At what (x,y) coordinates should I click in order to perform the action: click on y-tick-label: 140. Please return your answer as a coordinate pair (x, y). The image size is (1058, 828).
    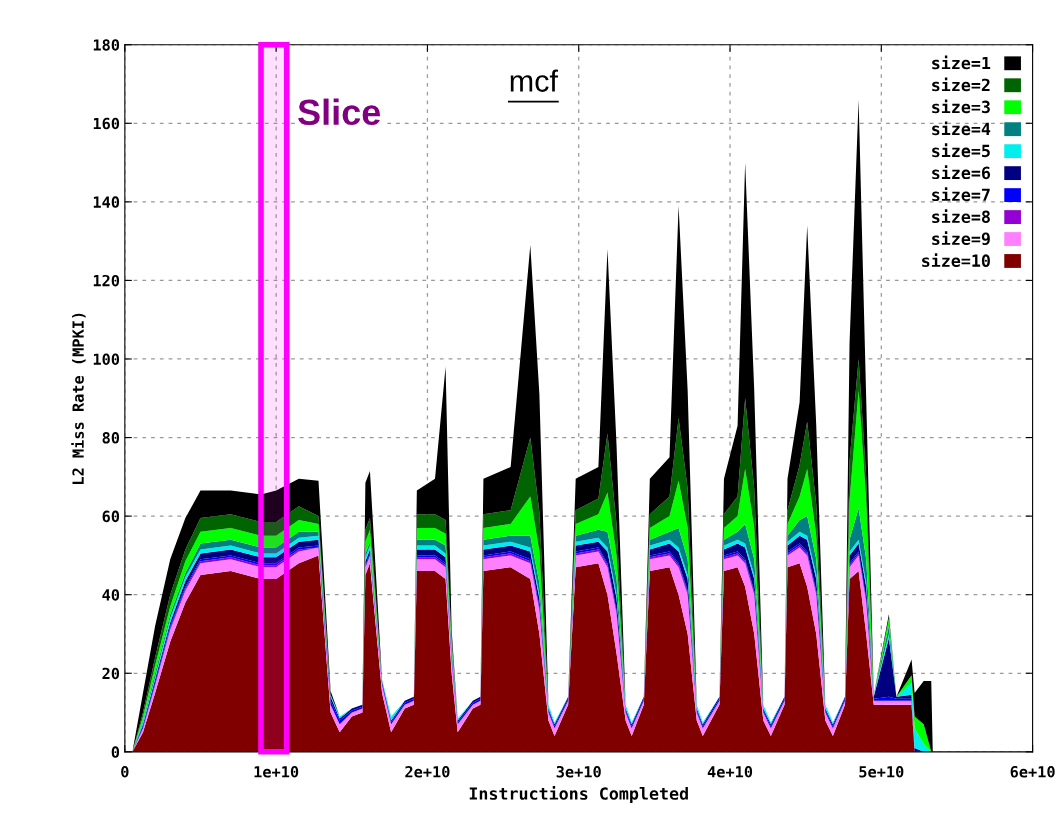
    Looking at the image, I should click on (106, 202).